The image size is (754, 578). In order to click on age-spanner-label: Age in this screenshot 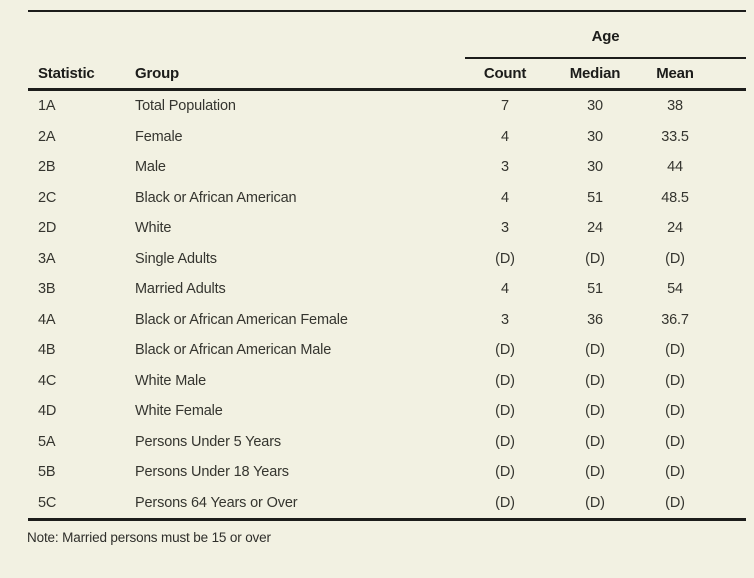, I will do `click(605, 36)`.